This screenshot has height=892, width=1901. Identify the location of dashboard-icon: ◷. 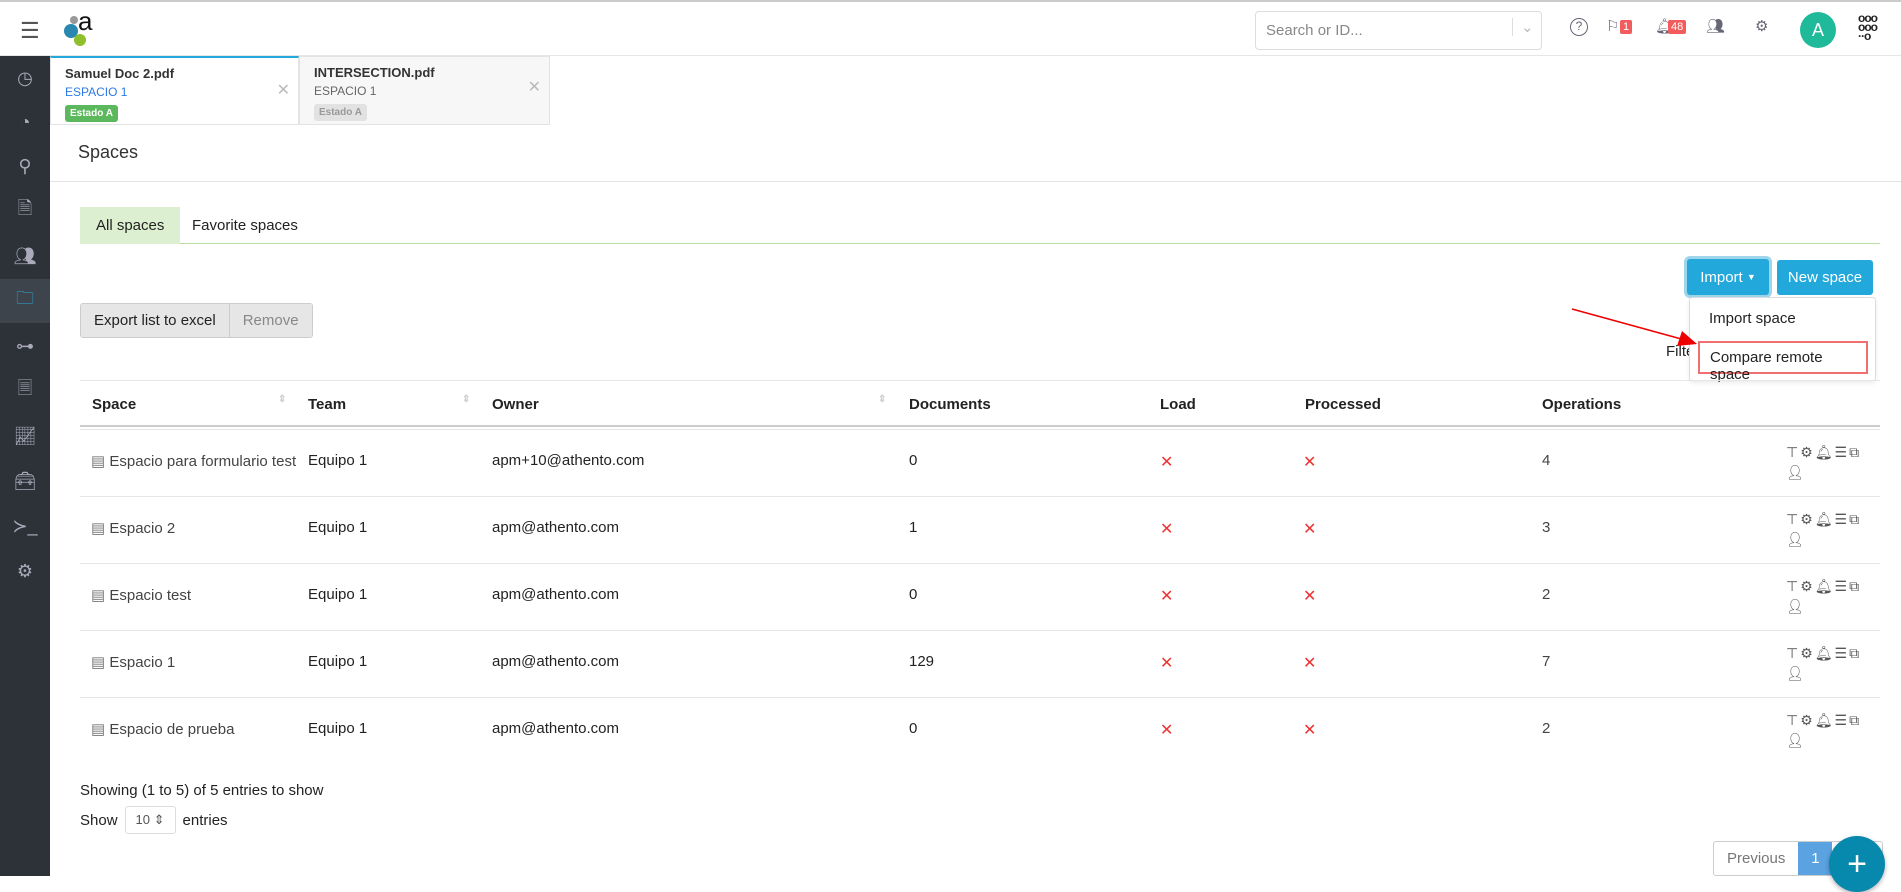
(25, 77).